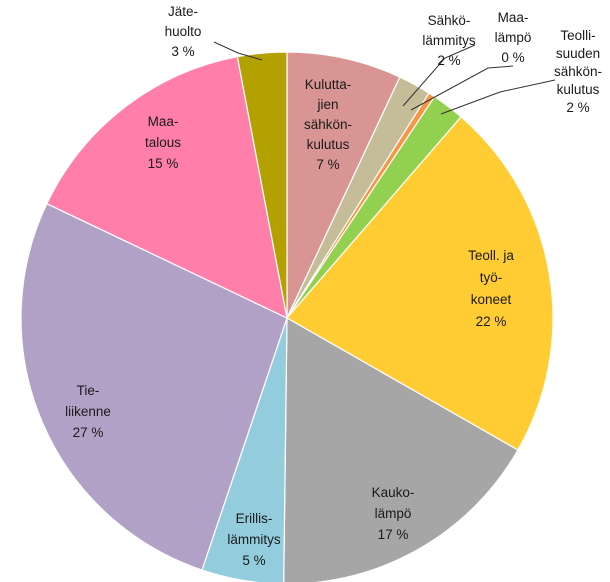 This screenshot has height=582, width=610. What do you see at coordinates (512, 57) in the screenshot?
I see `slice-value-label: 0 %` at bounding box center [512, 57].